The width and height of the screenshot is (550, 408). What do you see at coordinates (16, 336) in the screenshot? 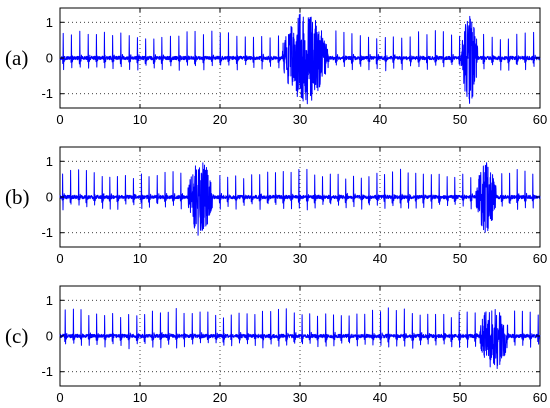
I see `panel-label: (c)` at bounding box center [16, 336].